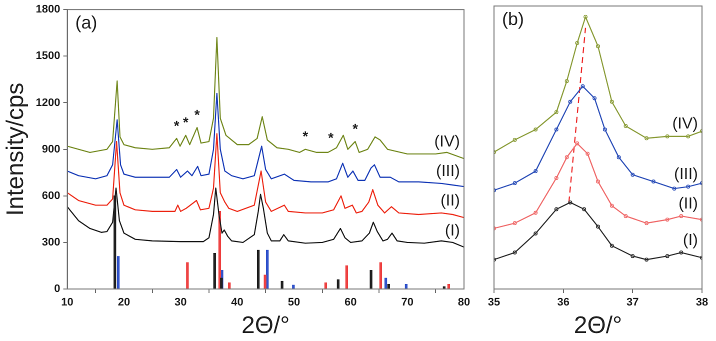  I want to click on x-tick-label: 36, so click(563, 302).